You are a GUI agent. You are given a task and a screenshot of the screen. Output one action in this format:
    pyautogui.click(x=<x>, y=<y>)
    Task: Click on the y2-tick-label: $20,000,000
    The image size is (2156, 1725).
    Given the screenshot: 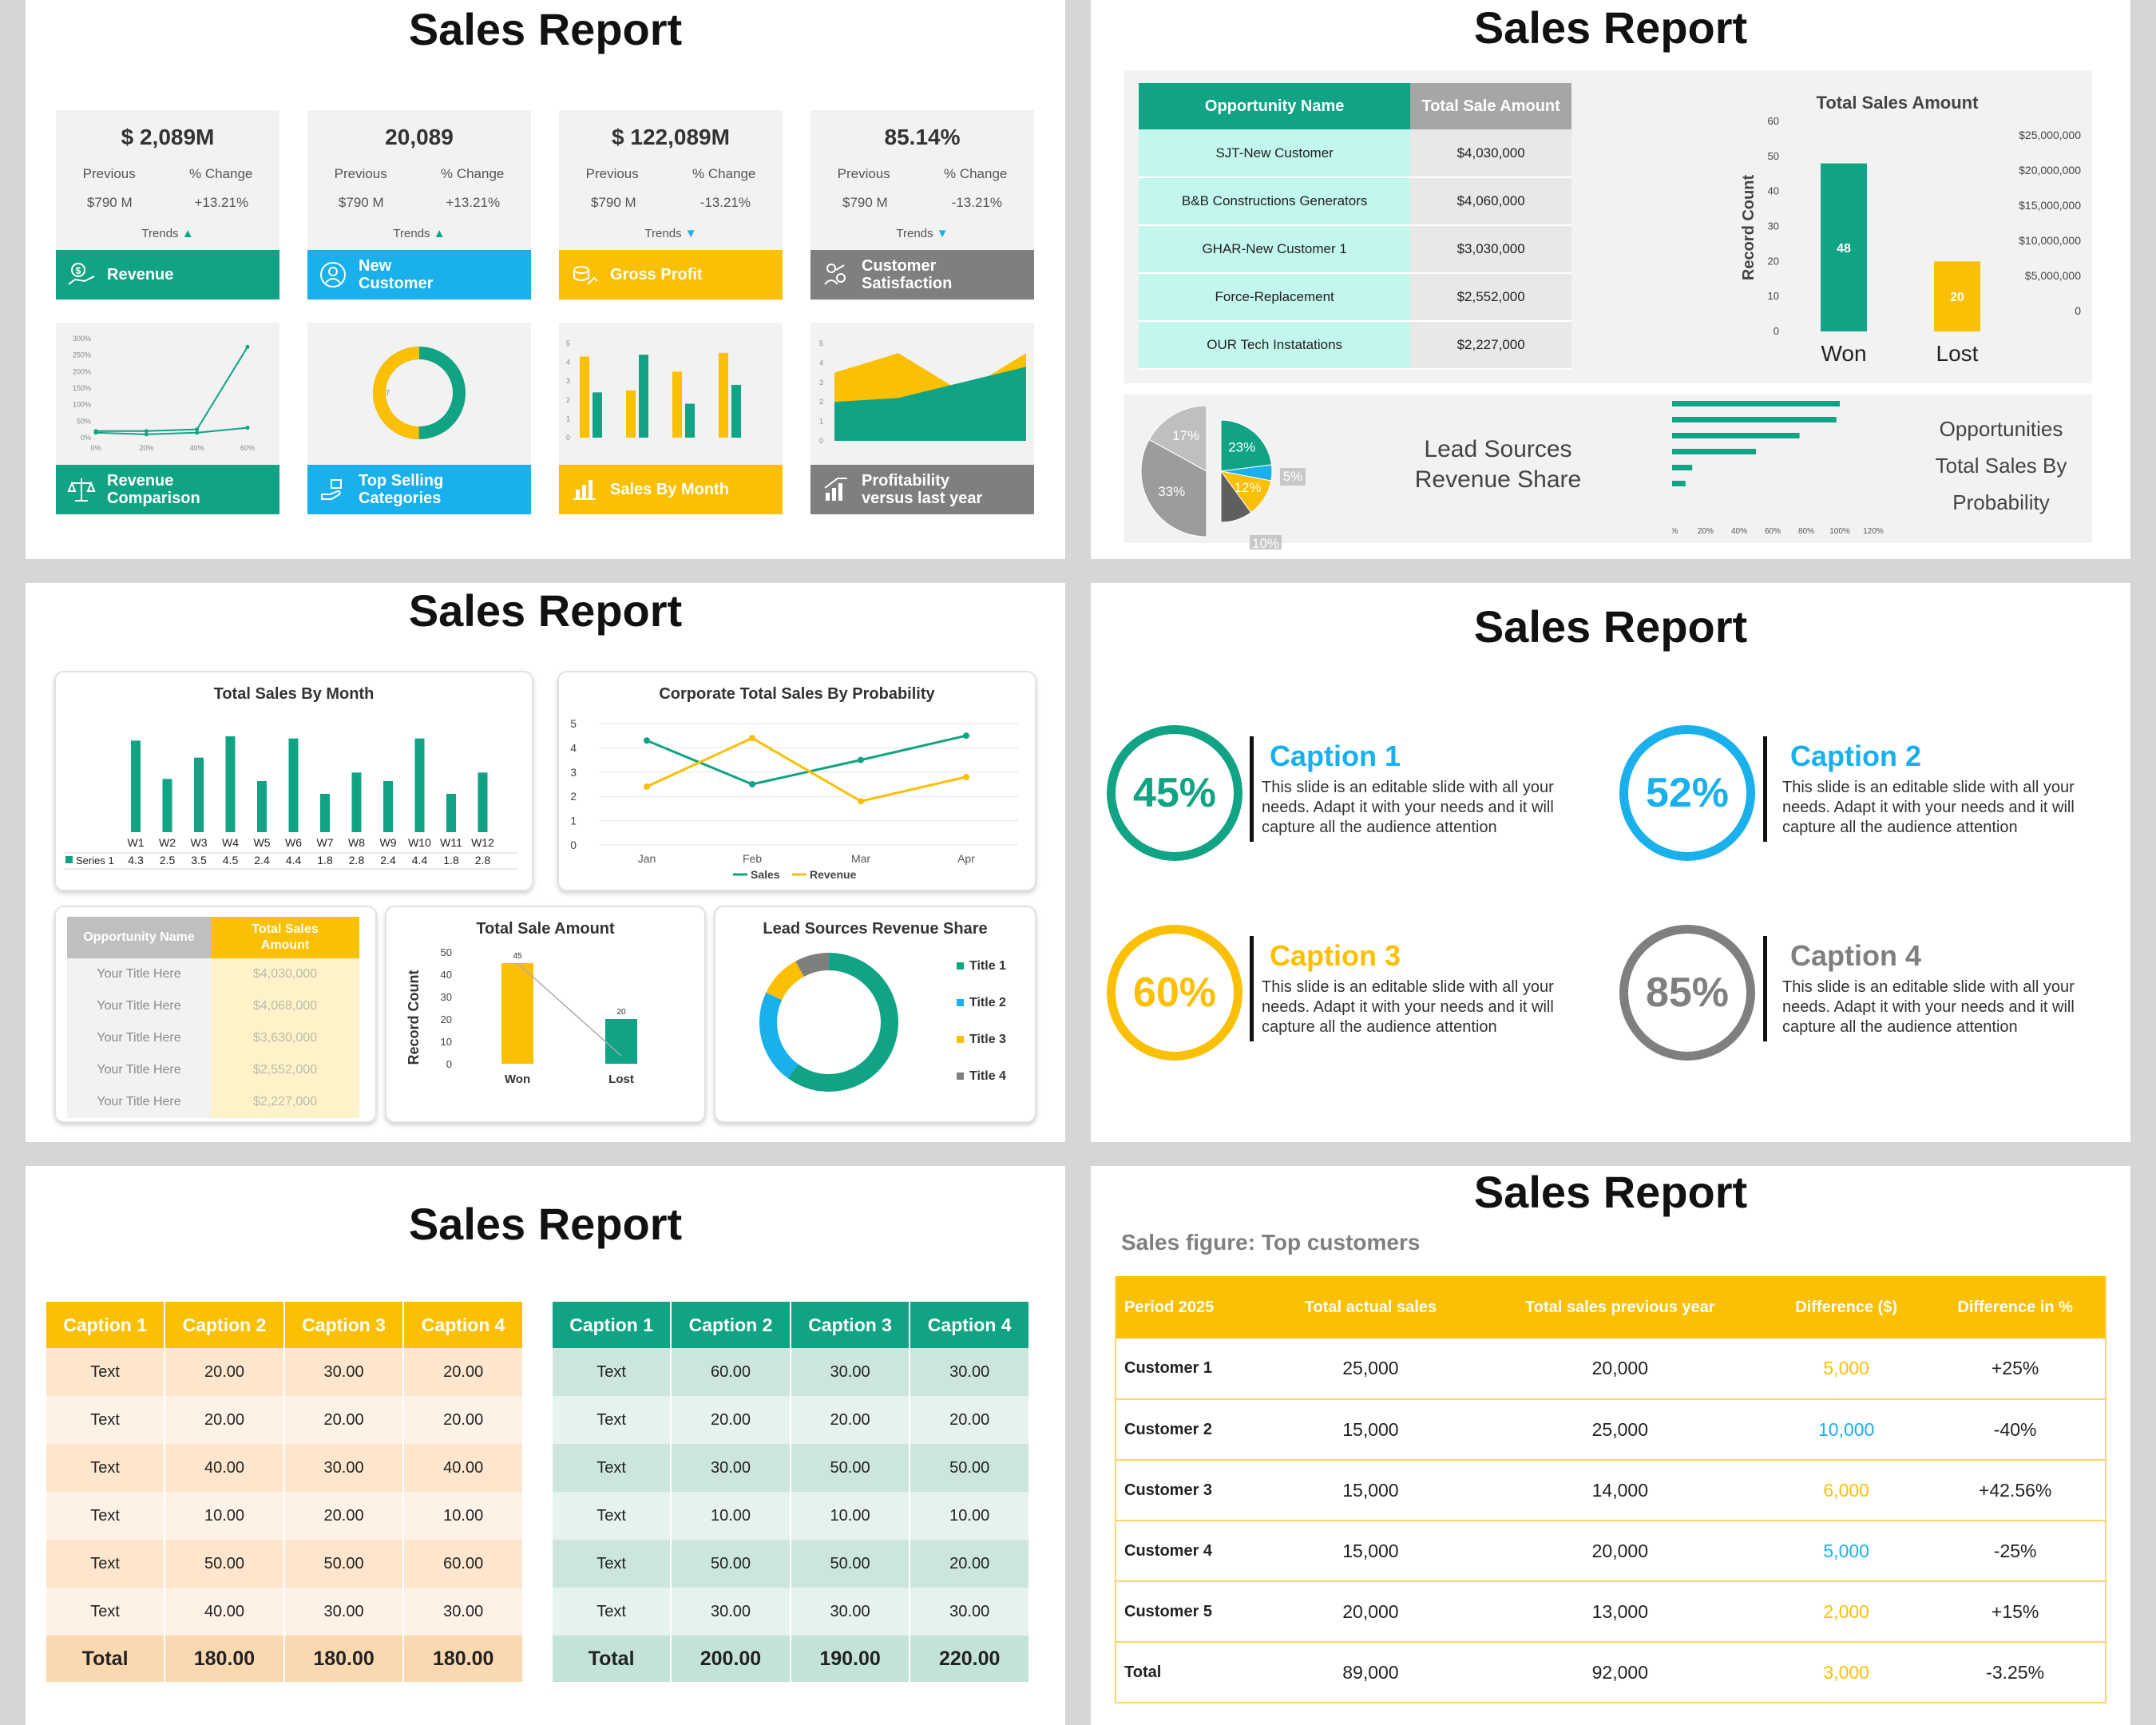 What is the action you would take?
    pyautogui.click(x=2050, y=170)
    